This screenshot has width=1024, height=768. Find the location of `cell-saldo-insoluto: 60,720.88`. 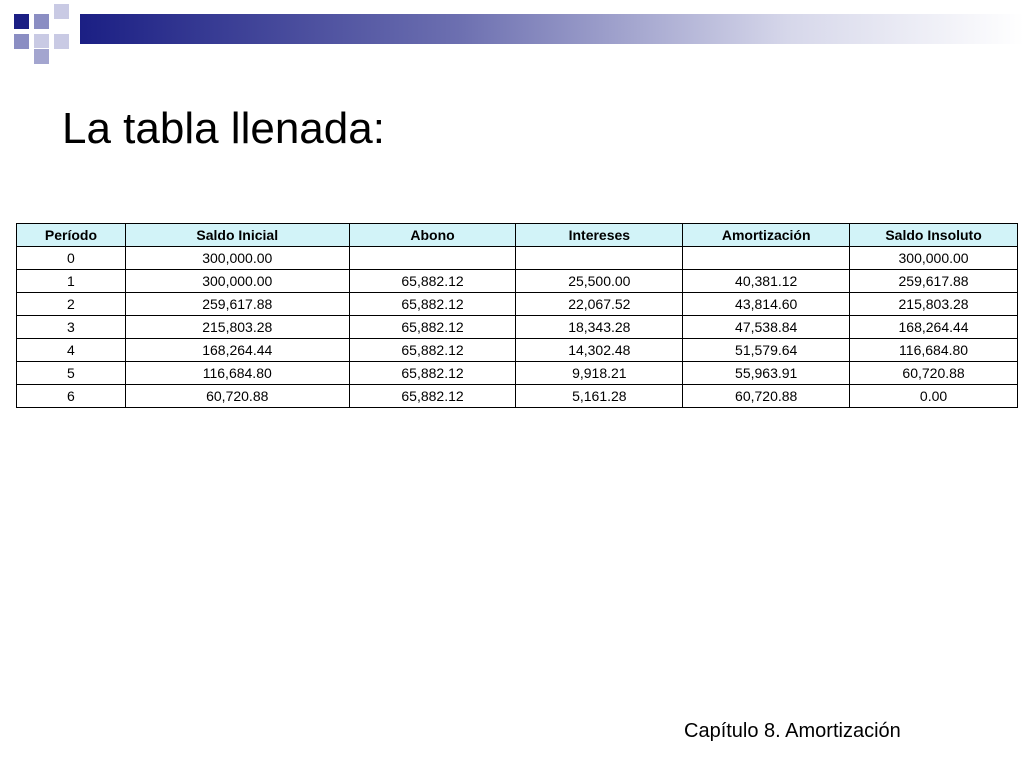

cell-saldo-insoluto: 60,720.88 is located at coordinates (933, 373).